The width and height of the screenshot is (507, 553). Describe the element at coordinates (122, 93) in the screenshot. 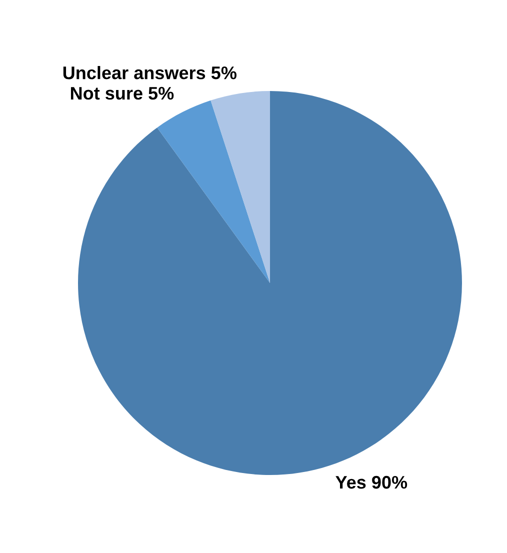

I see `slice-label: Not sure 5%` at that location.